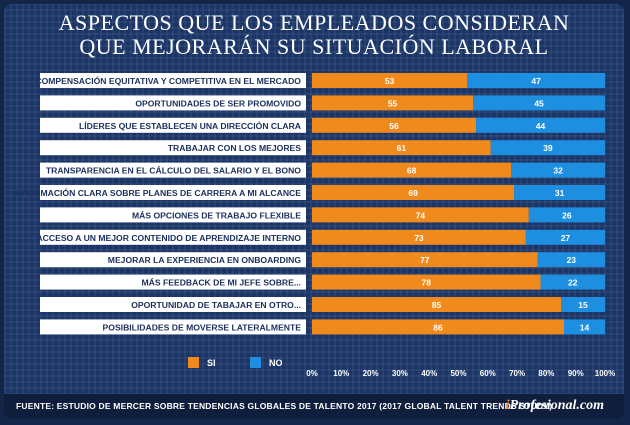  I want to click on data-label-no: 32, so click(558, 171).